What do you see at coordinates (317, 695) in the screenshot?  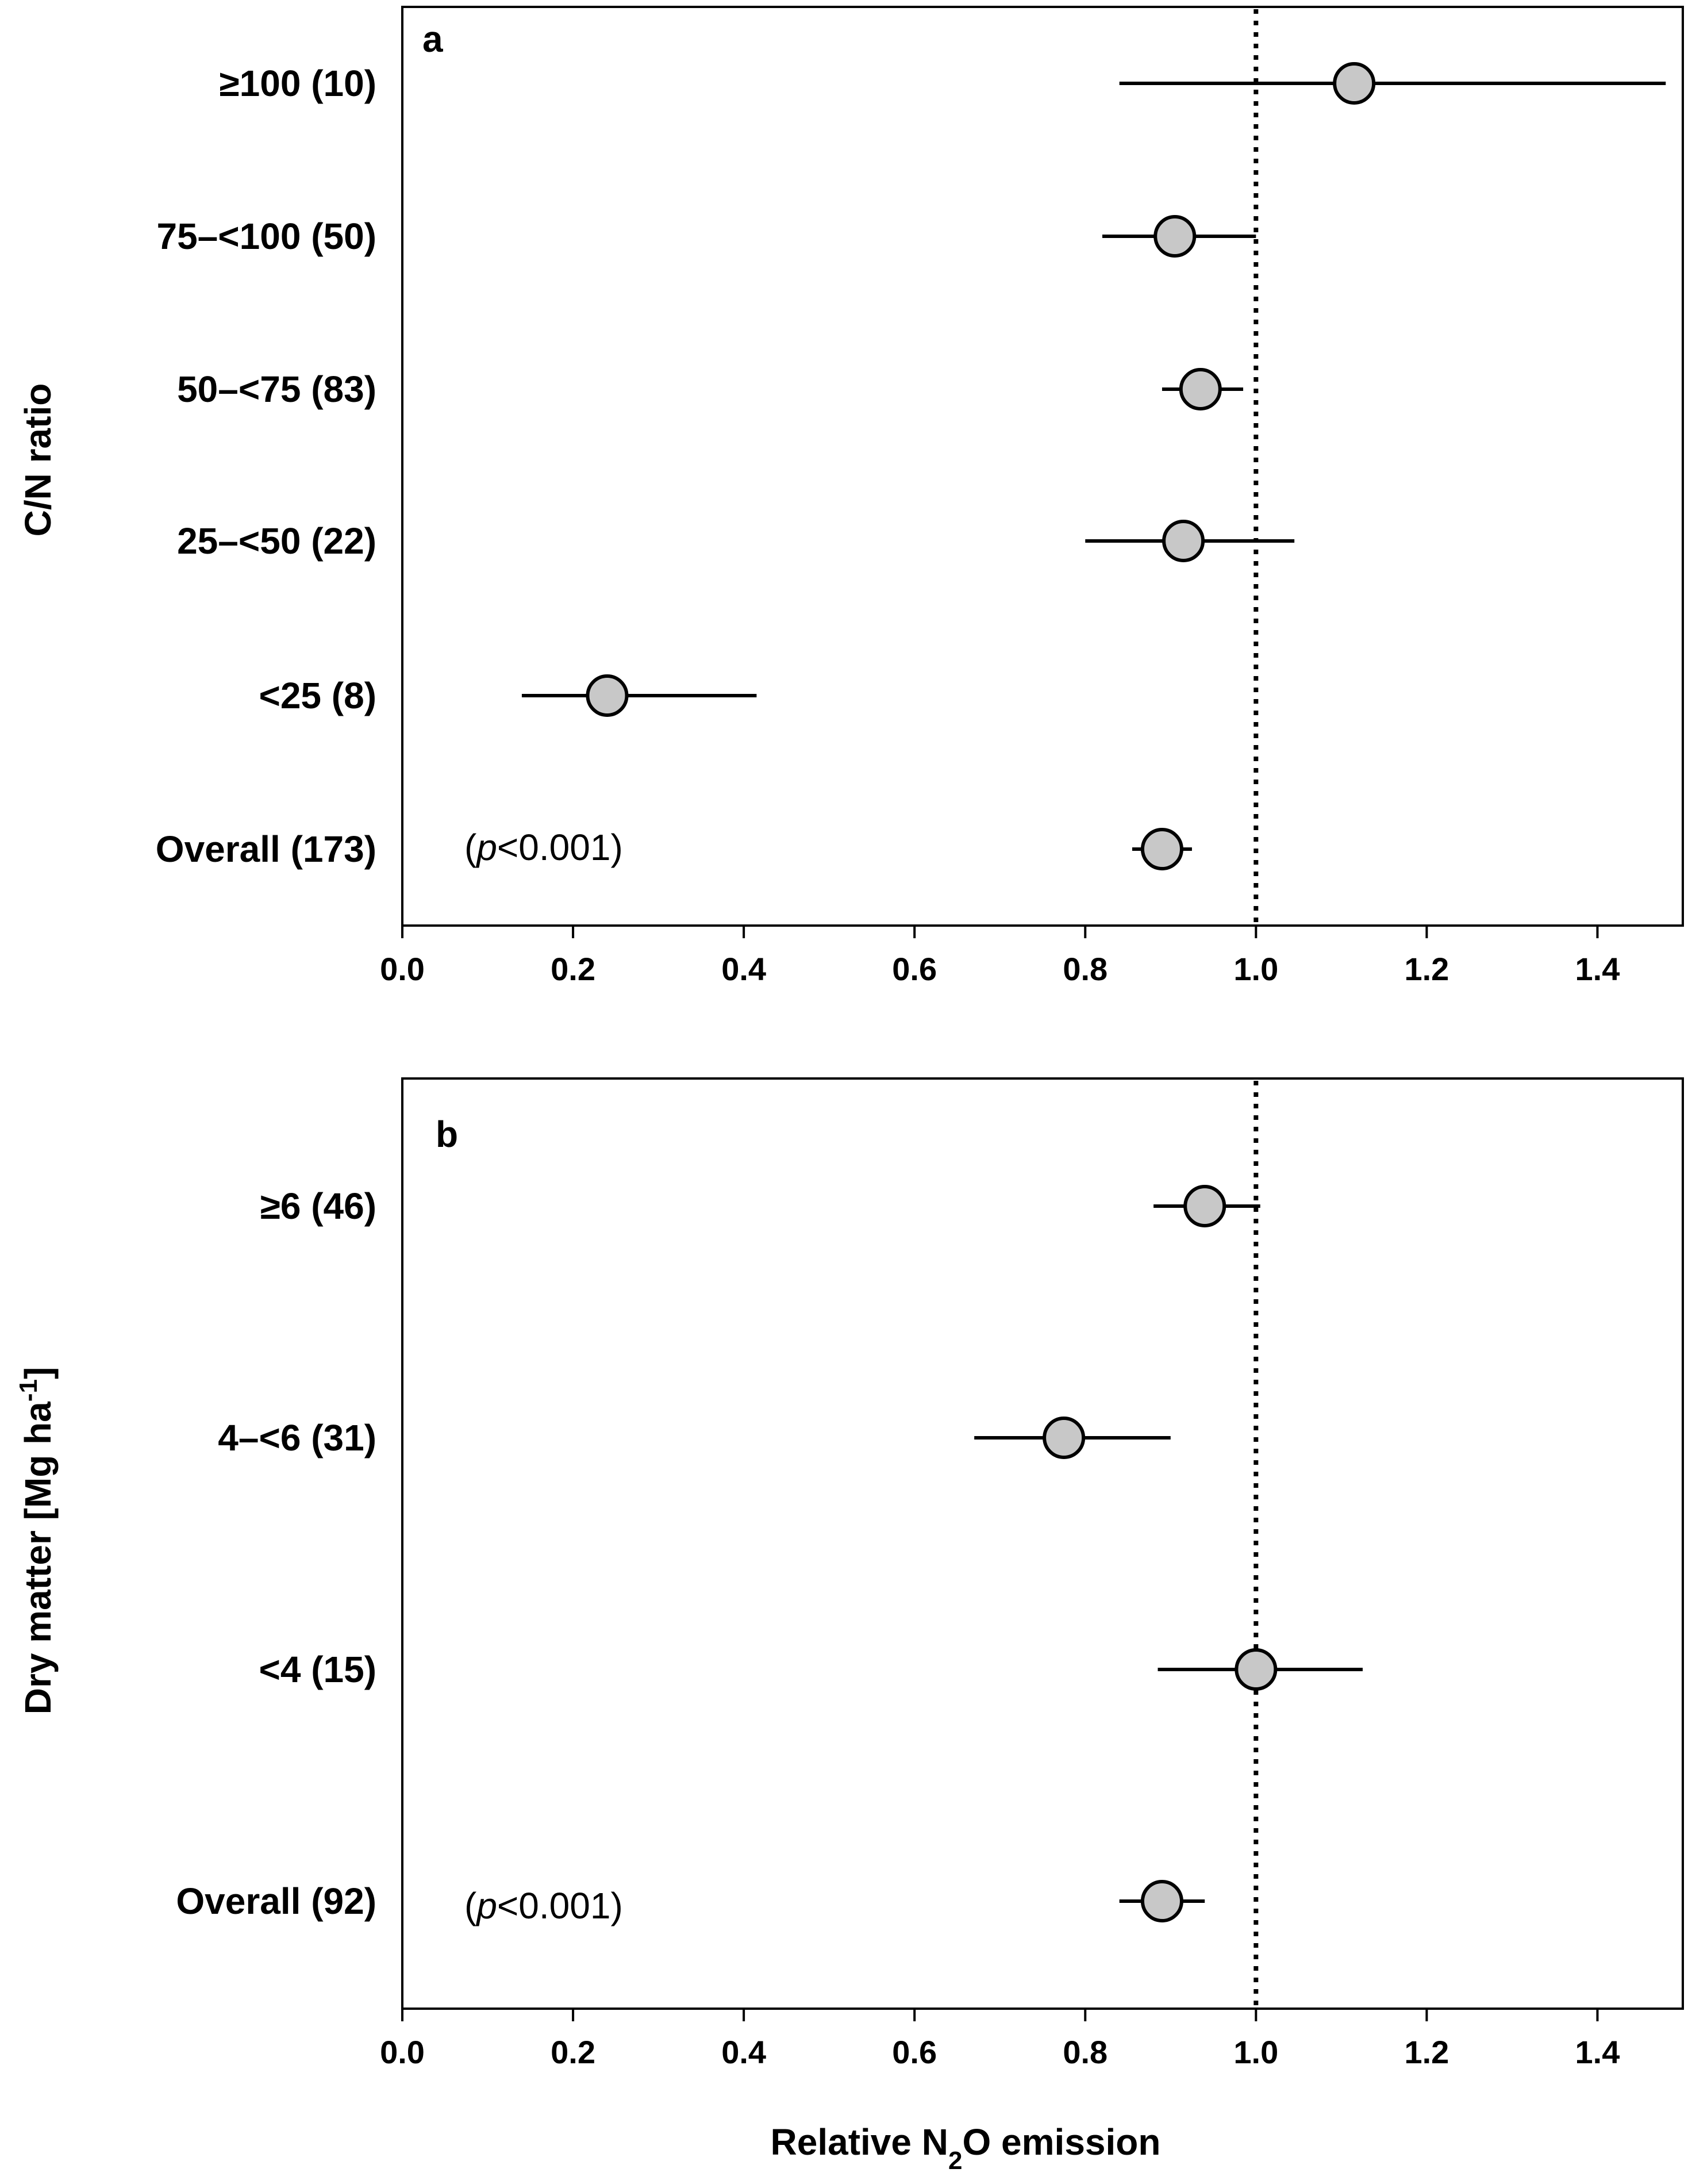 I see `category-label: <25 (8)` at bounding box center [317, 695].